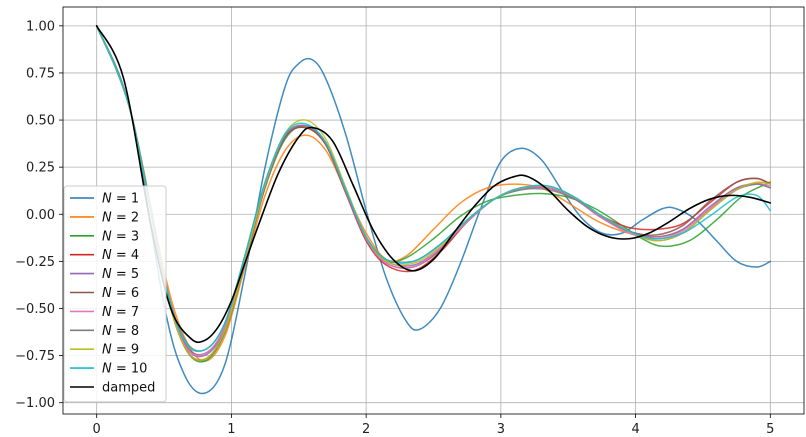  What do you see at coordinates (120, 293) in the screenshot?
I see `legend-label: N = 6` at bounding box center [120, 293].